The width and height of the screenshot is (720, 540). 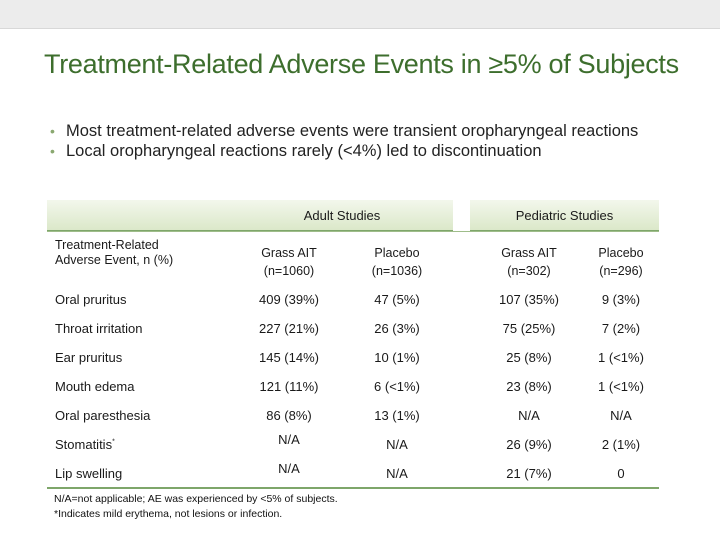 I want to click on column-header-n: (n=302), so click(x=529, y=271).